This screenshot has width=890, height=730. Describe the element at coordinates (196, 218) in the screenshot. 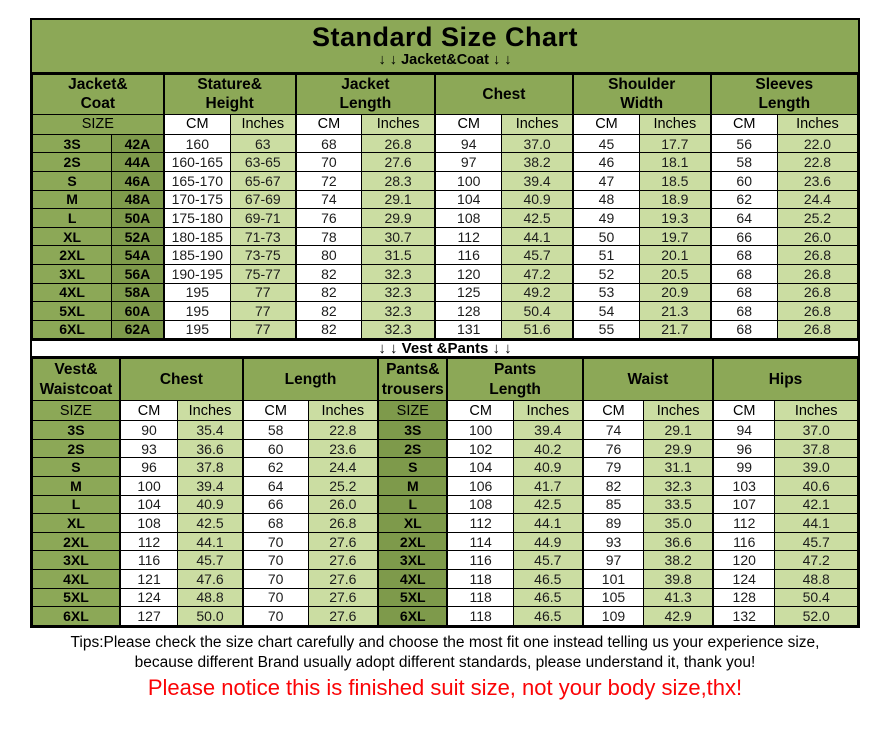

I see `value-cell: 175-180` at that location.